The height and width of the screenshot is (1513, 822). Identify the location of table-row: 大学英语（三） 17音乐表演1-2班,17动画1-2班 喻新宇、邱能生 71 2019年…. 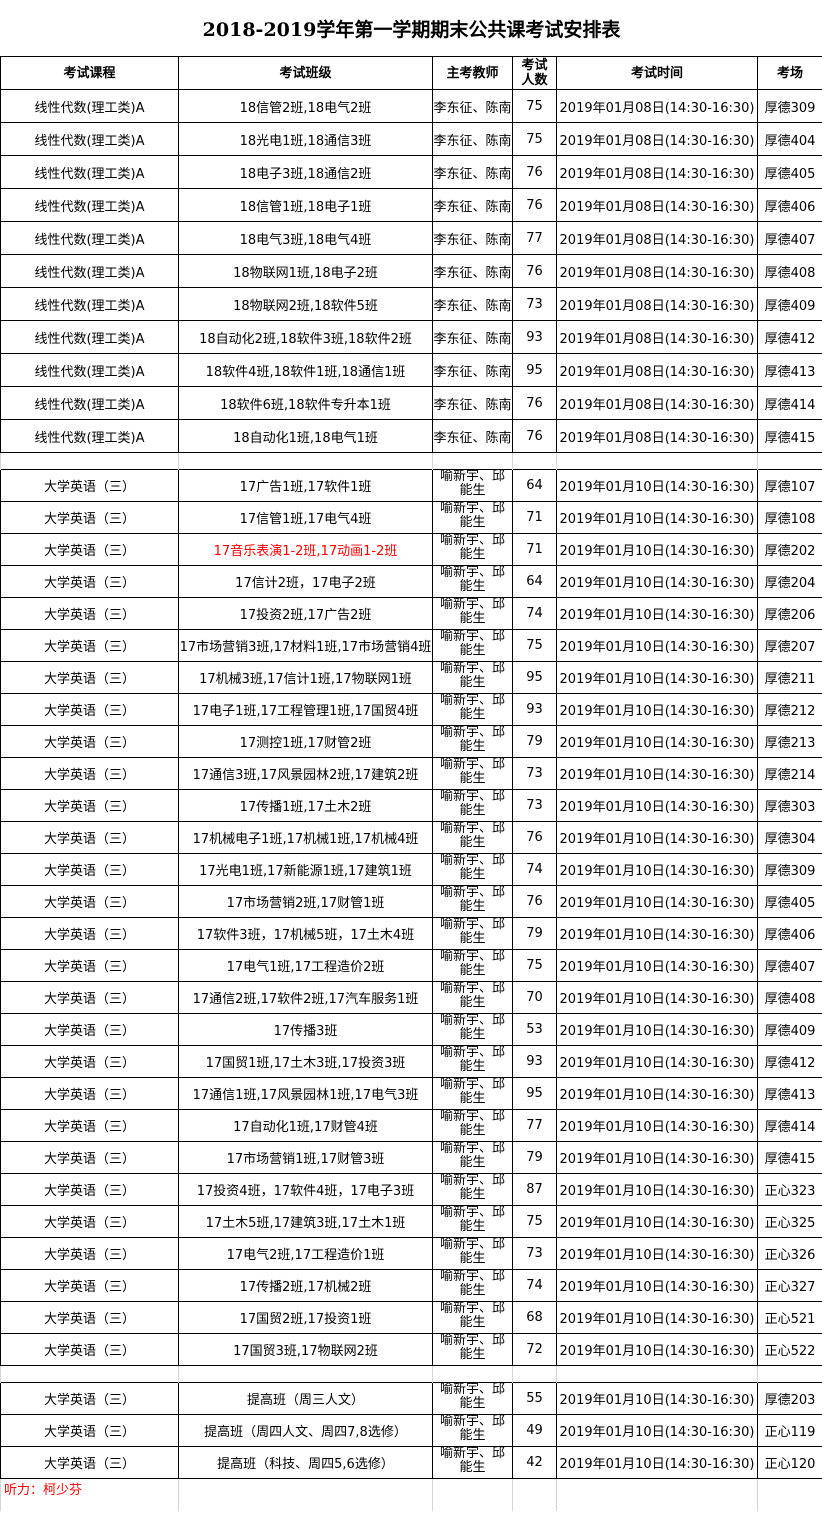
(411, 549).